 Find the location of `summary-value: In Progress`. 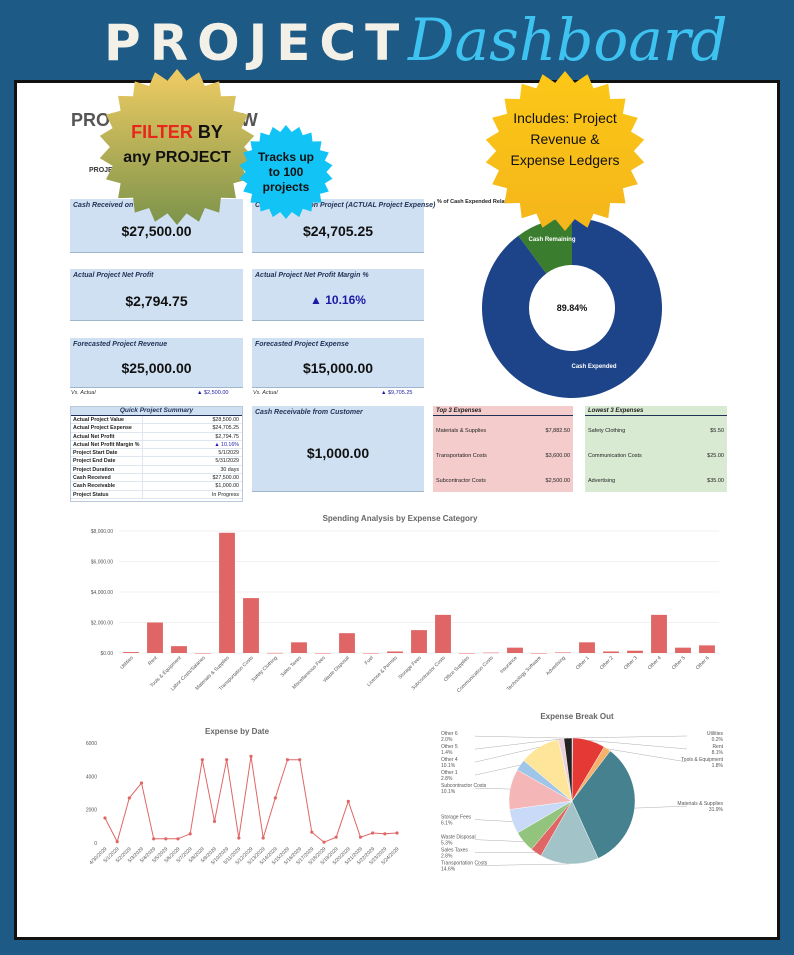

summary-value: In Progress is located at coordinates (225, 494).